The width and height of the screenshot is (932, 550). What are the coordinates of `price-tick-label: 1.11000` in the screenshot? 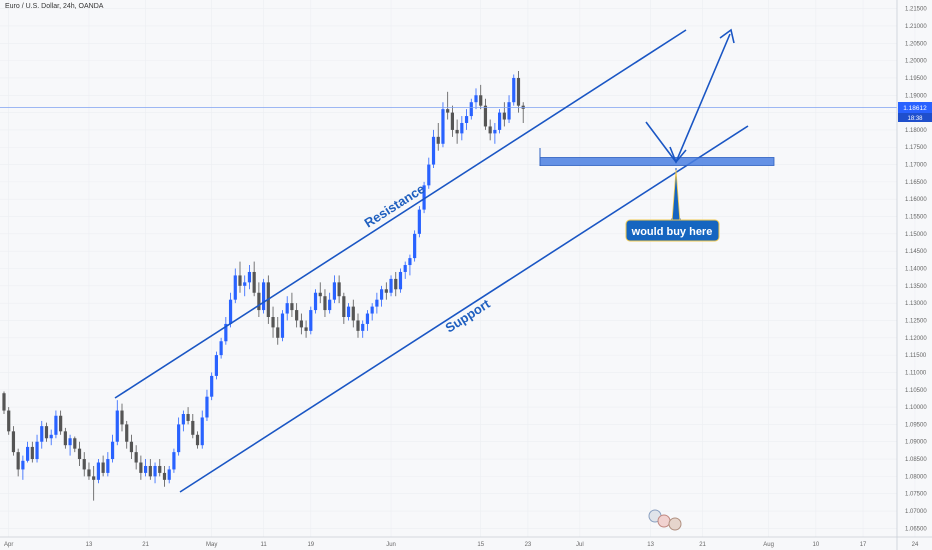 It's located at (916, 373).